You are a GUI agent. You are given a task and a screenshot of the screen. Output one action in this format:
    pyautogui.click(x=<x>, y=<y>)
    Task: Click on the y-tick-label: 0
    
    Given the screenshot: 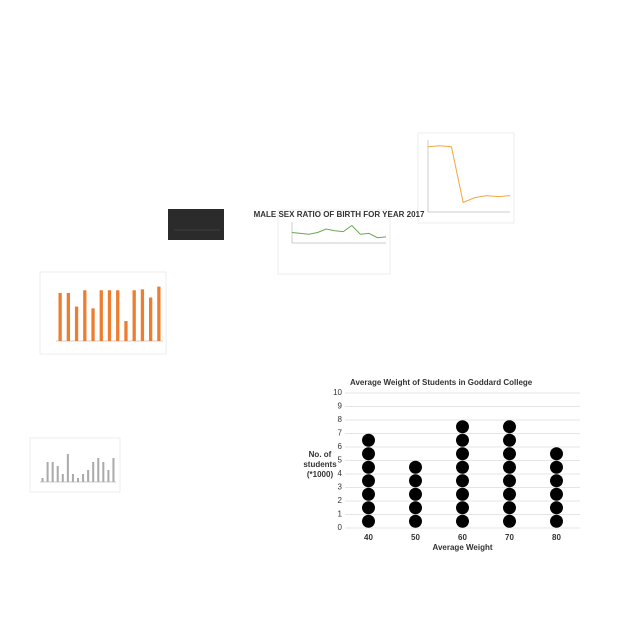 What is the action you would take?
    pyautogui.click(x=340, y=527)
    